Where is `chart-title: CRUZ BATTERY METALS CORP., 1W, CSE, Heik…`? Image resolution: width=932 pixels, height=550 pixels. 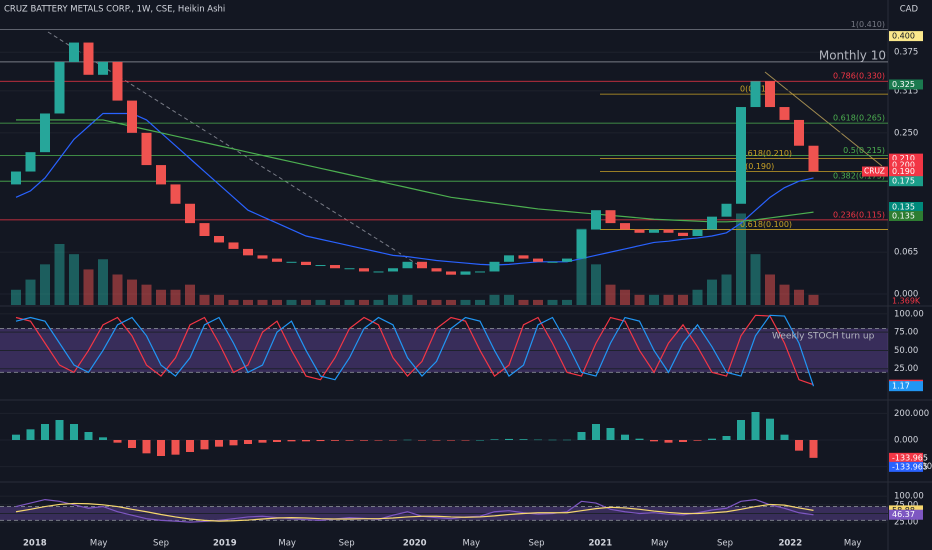 chart-title: CRUZ BATTERY METALS CORP., 1W, CSE, Heik… is located at coordinates (114, 10).